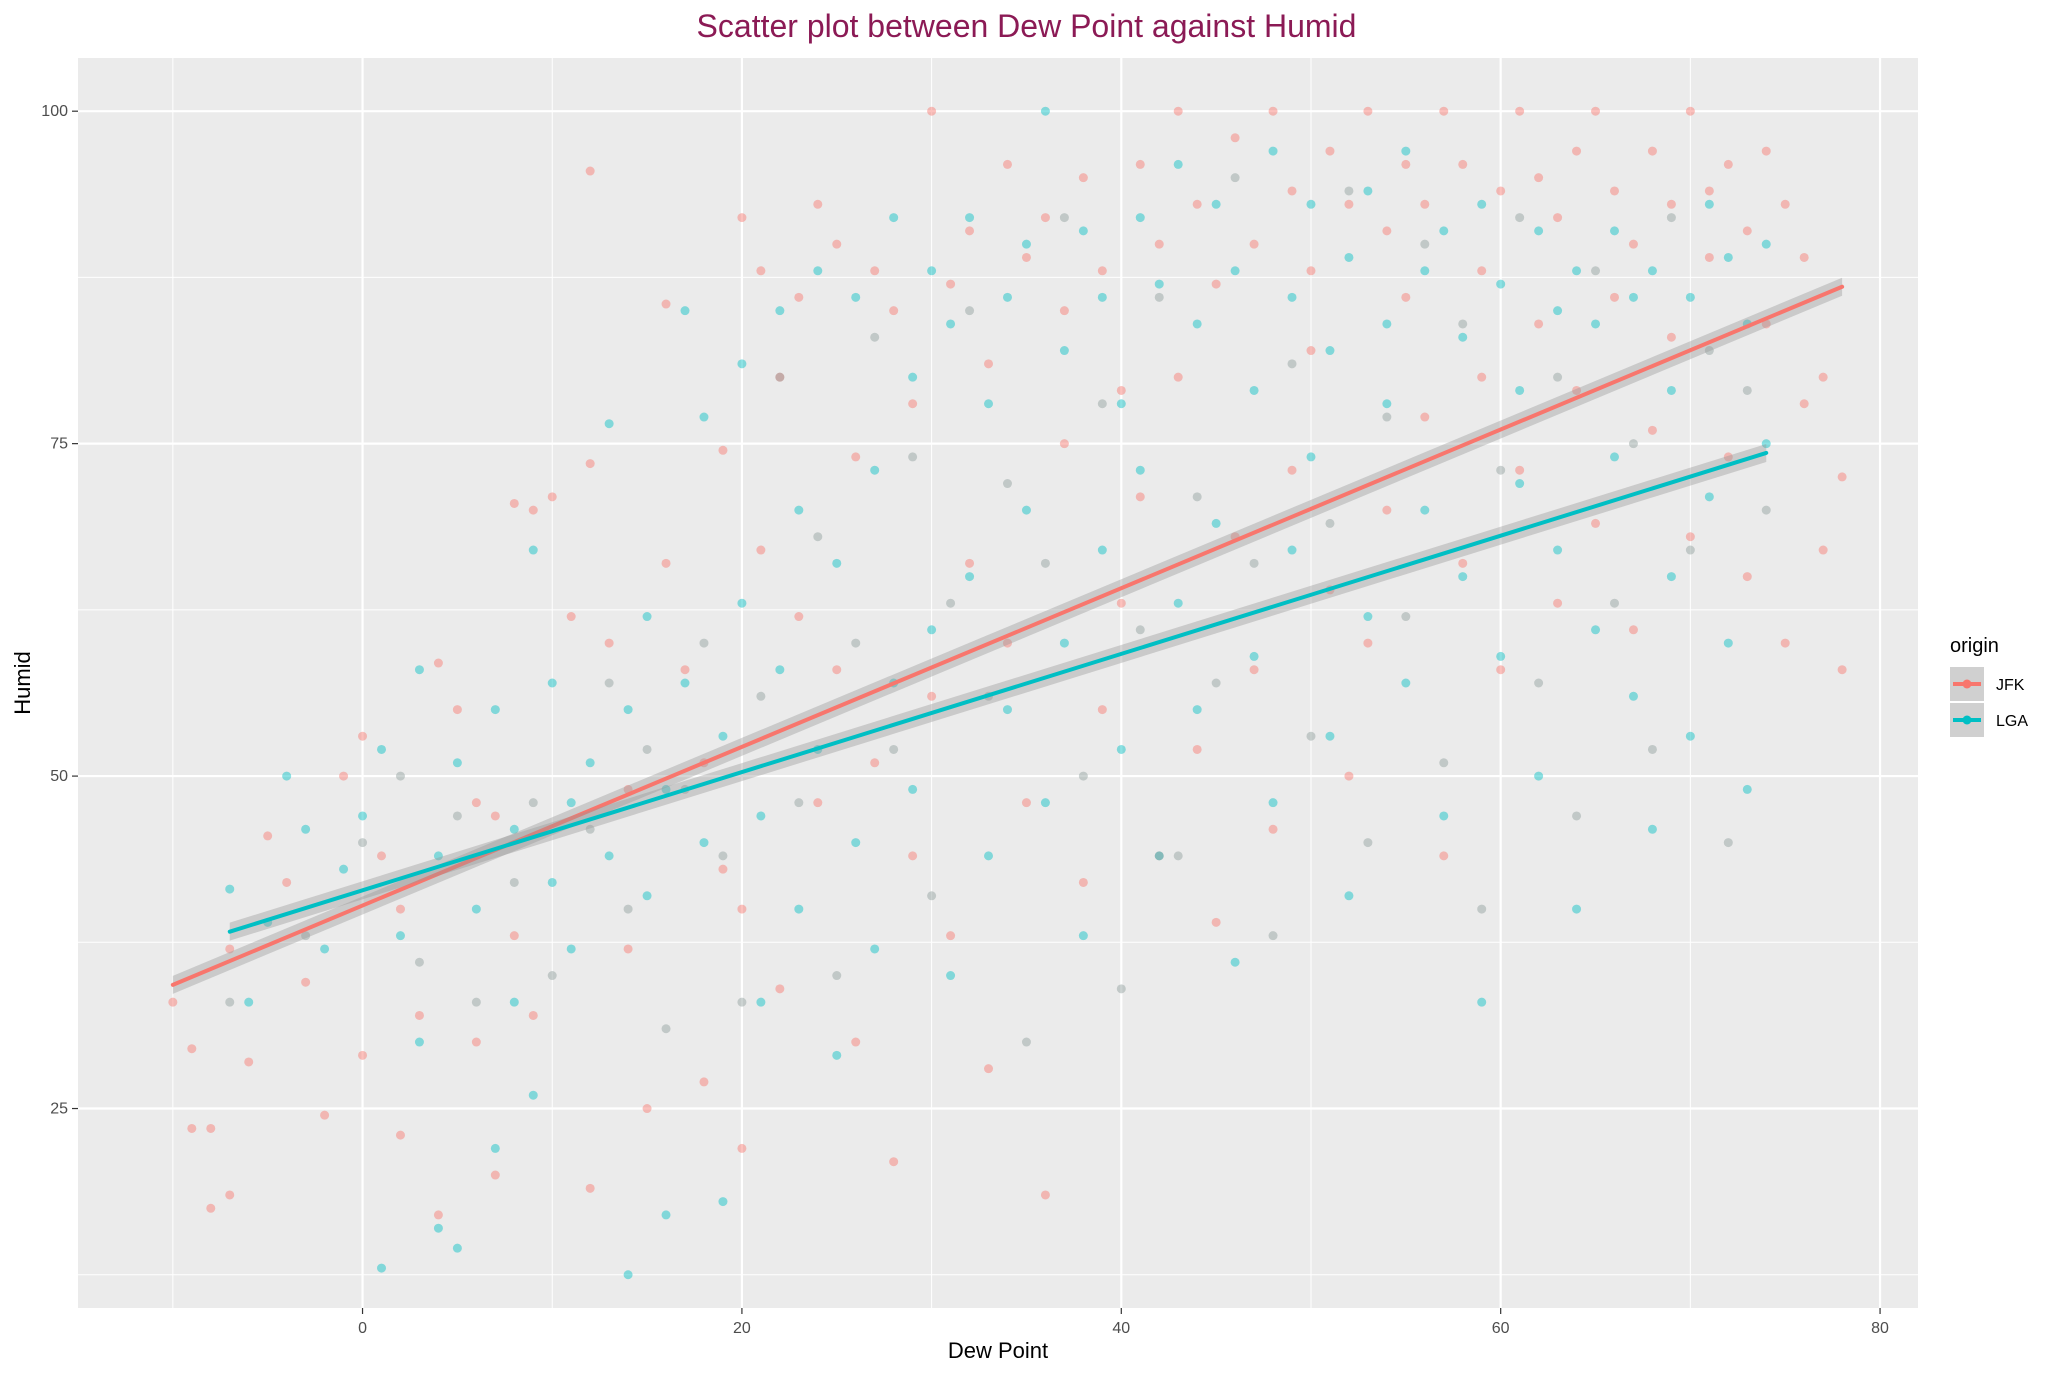 The image size is (2053, 1377). I want to click on legend-items: JFK LGA, so click(1989, 702).